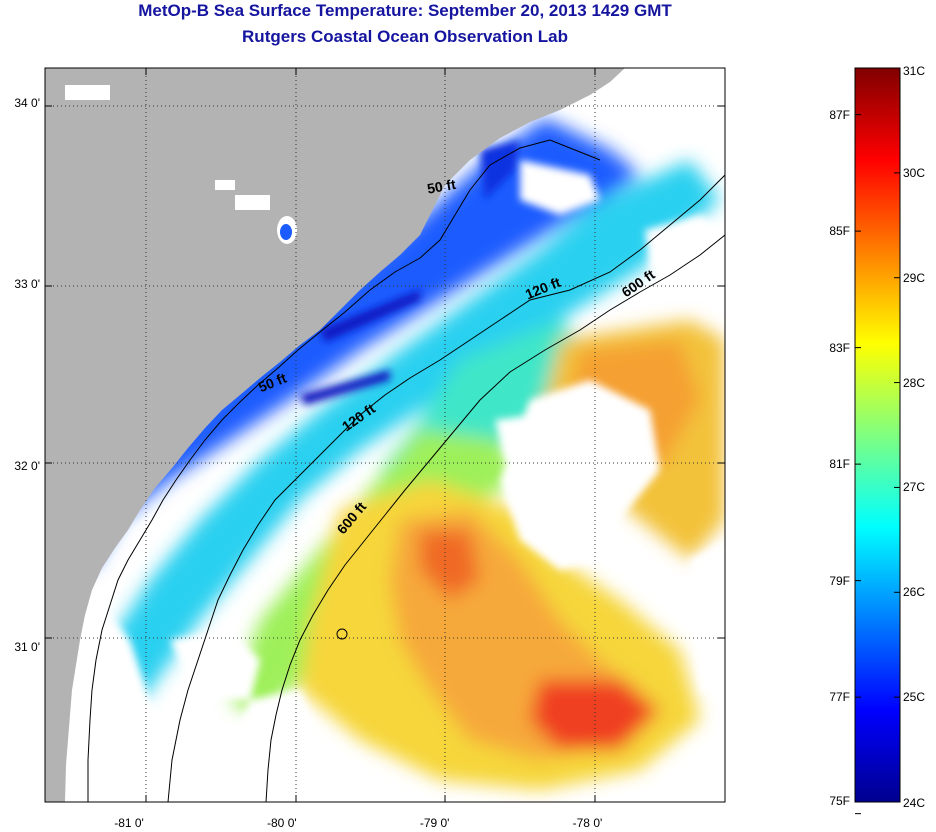 Image resolution: width=936 pixels, height=832 pixels. What do you see at coordinates (27, 646) in the screenshot?
I see `lat-tick-label: 31 0'` at bounding box center [27, 646].